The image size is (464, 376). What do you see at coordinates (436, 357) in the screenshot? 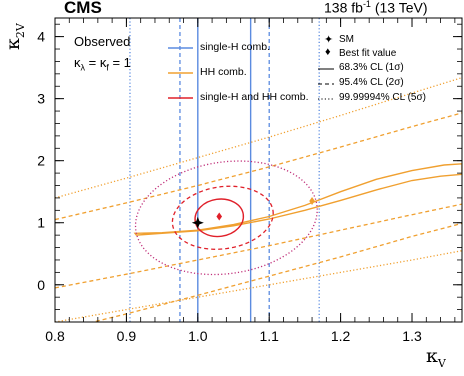
I see `x-axis-title: κV` at bounding box center [436, 357].